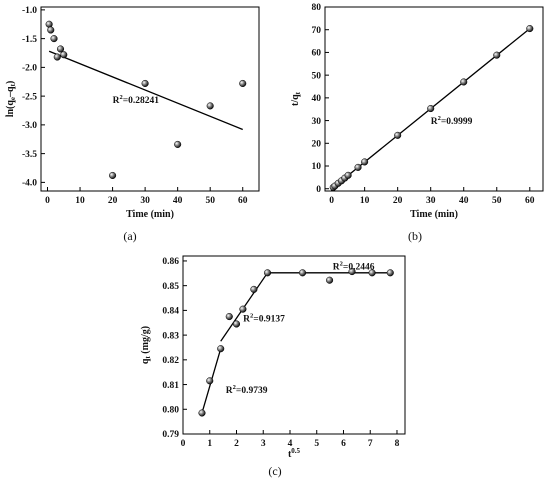 Image resolution: width=550 pixels, height=480 pixels. What do you see at coordinates (170, 312) in the screenshot?
I see `y-tick-label: 0.84` at bounding box center [170, 312].